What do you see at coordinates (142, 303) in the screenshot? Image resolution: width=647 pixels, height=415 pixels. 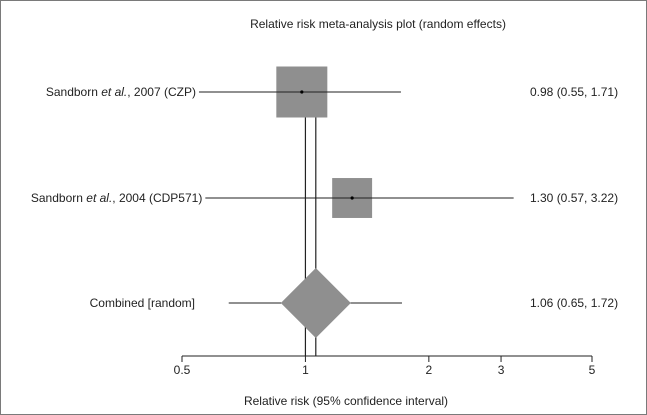 I see `combined-label: Combined [random]` at bounding box center [142, 303].